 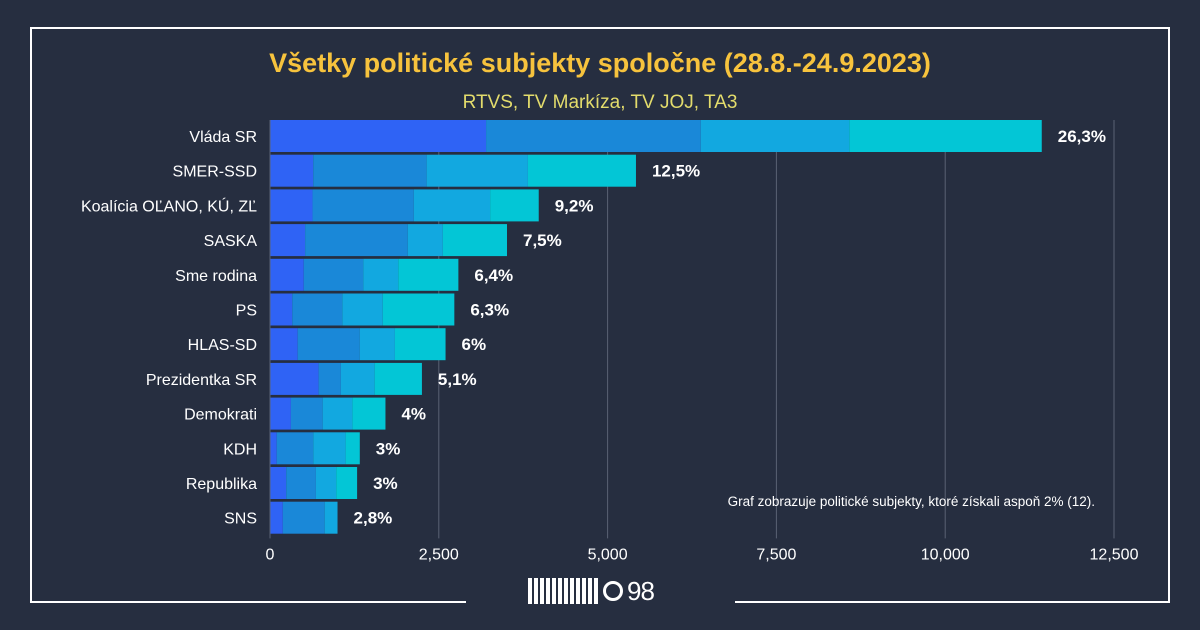 I want to click on data-label: 6,4%, so click(x=493, y=275).